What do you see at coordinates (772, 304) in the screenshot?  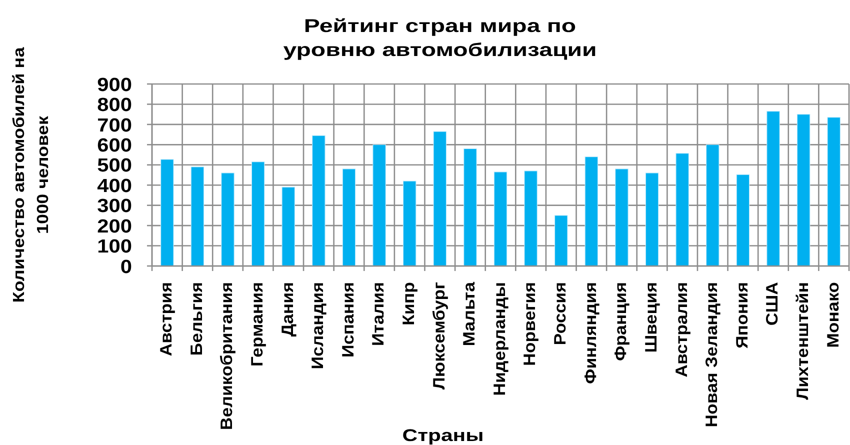 I see `x-tick-label: США` at bounding box center [772, 304].